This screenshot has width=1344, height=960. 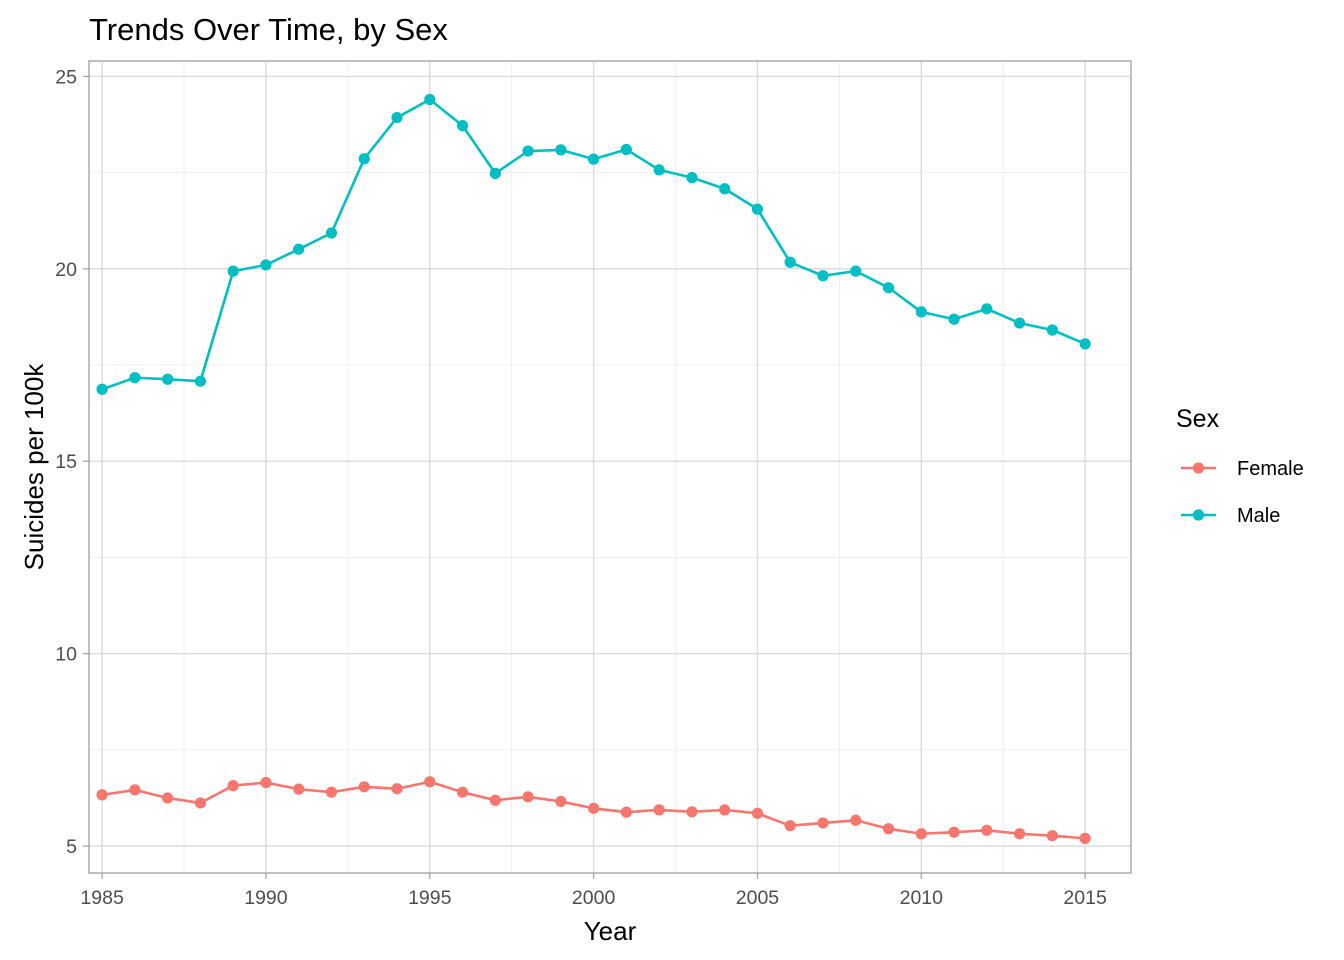 I want to click on legend-item-female: Female, so click(x=1242, y=469).